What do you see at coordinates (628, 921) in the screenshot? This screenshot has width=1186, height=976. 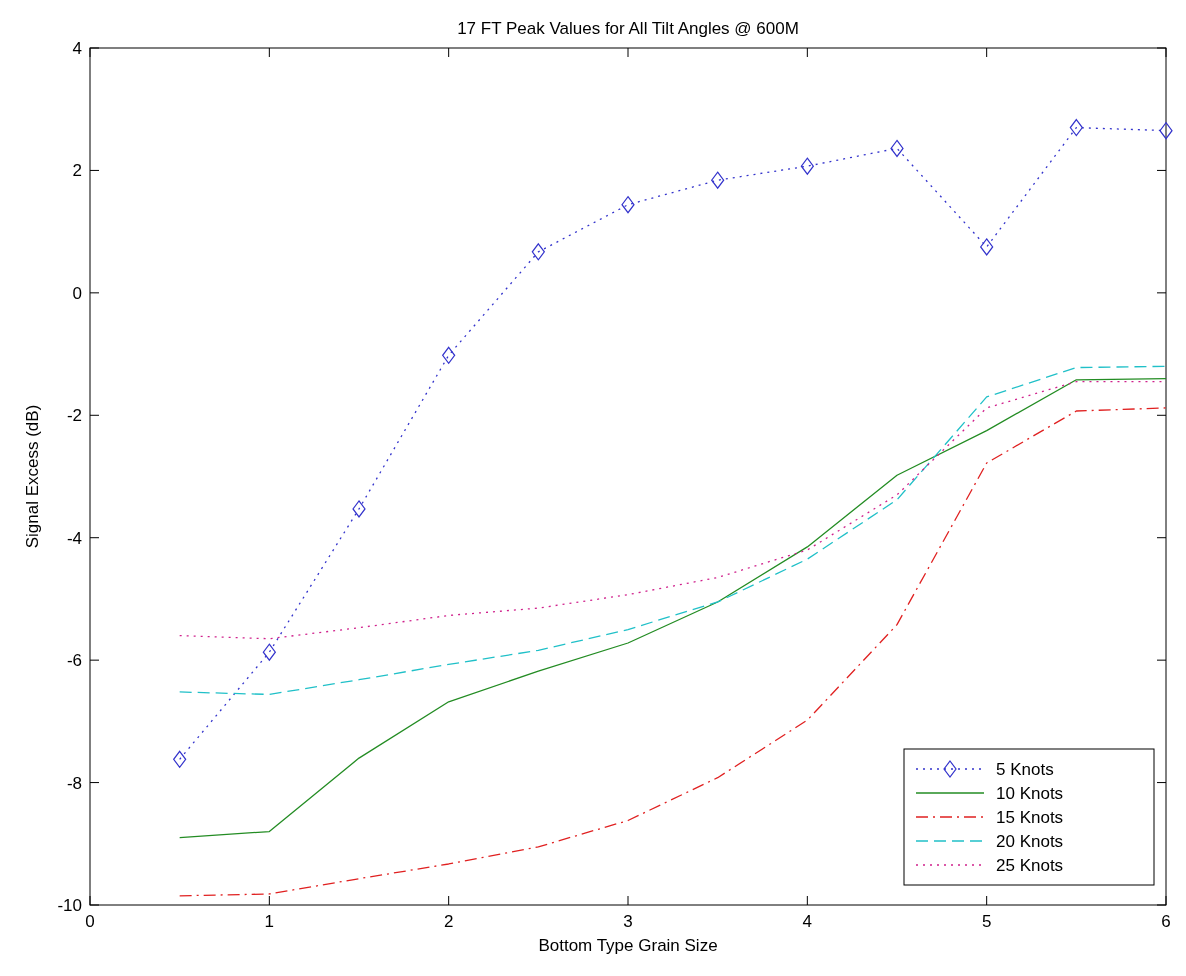 I see `x-tick-label: 3` at bounding box center [628, 921].